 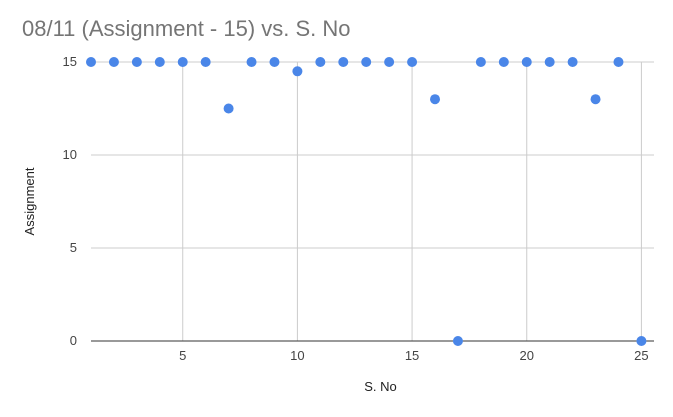 What do you see at coordinates (182, 355) in the screenshot?
I see `x-tick-label: 5` at bounding box center [182, 355].